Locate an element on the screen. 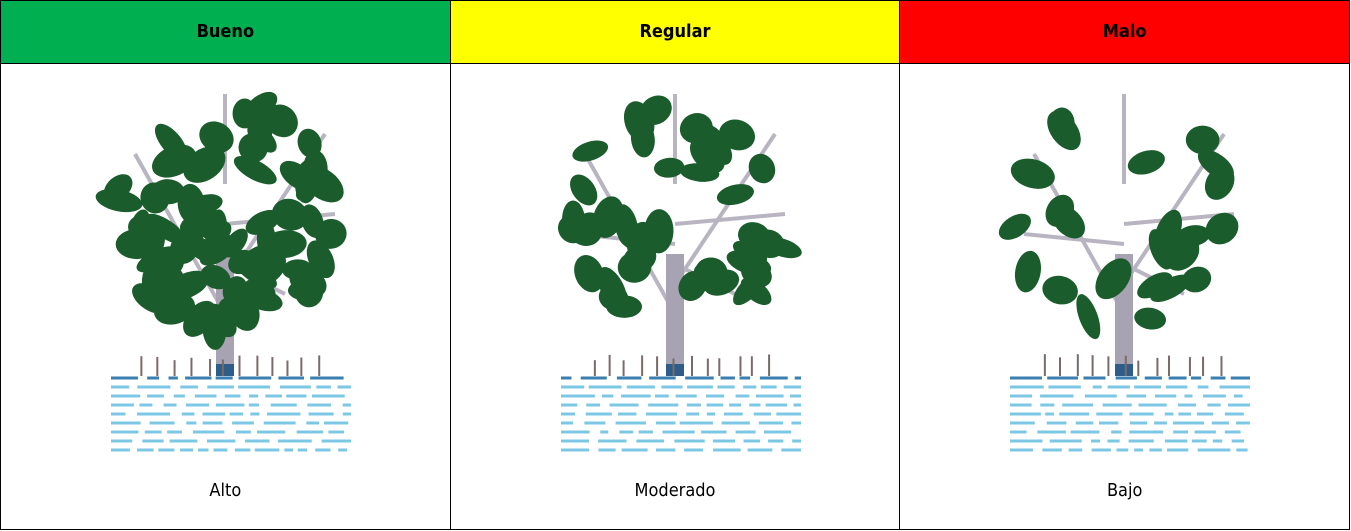 The width and height of the screenshot is (1351, 531). header-cell: Regular is located at coordinates (675, 32).